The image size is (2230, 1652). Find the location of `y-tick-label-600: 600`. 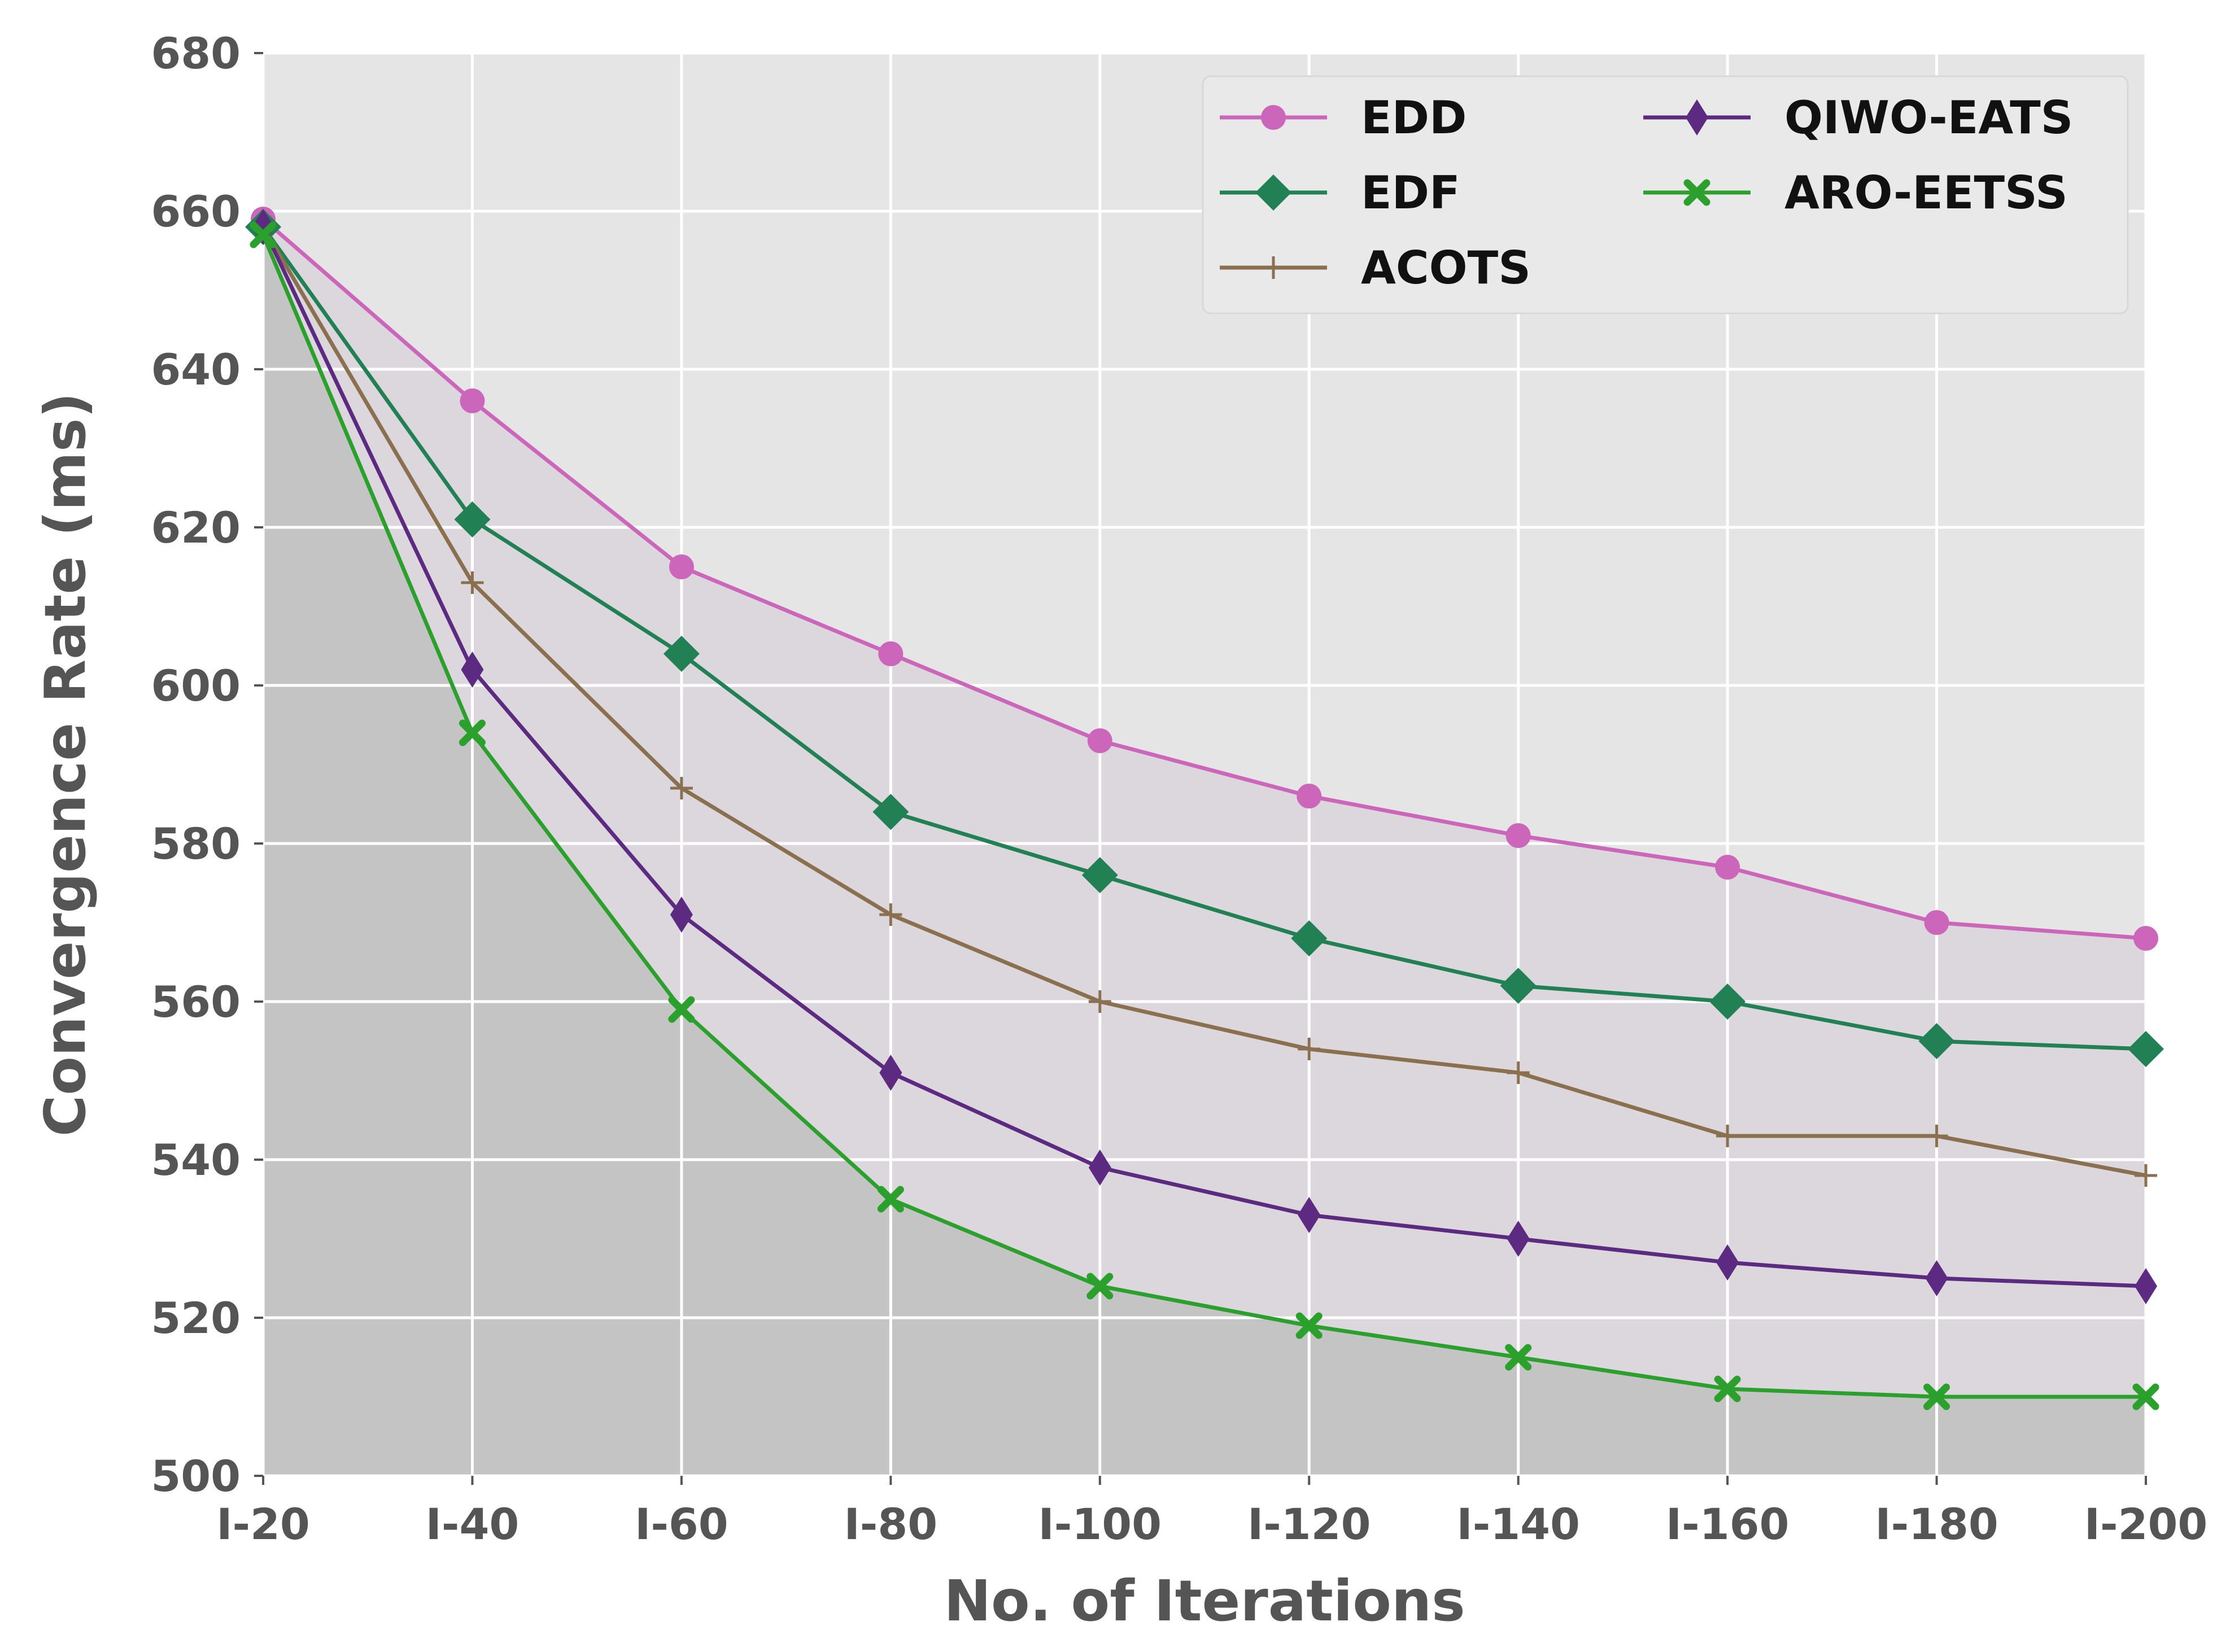

y-tick-label-600: 600 is located at coordinates (196, 686).